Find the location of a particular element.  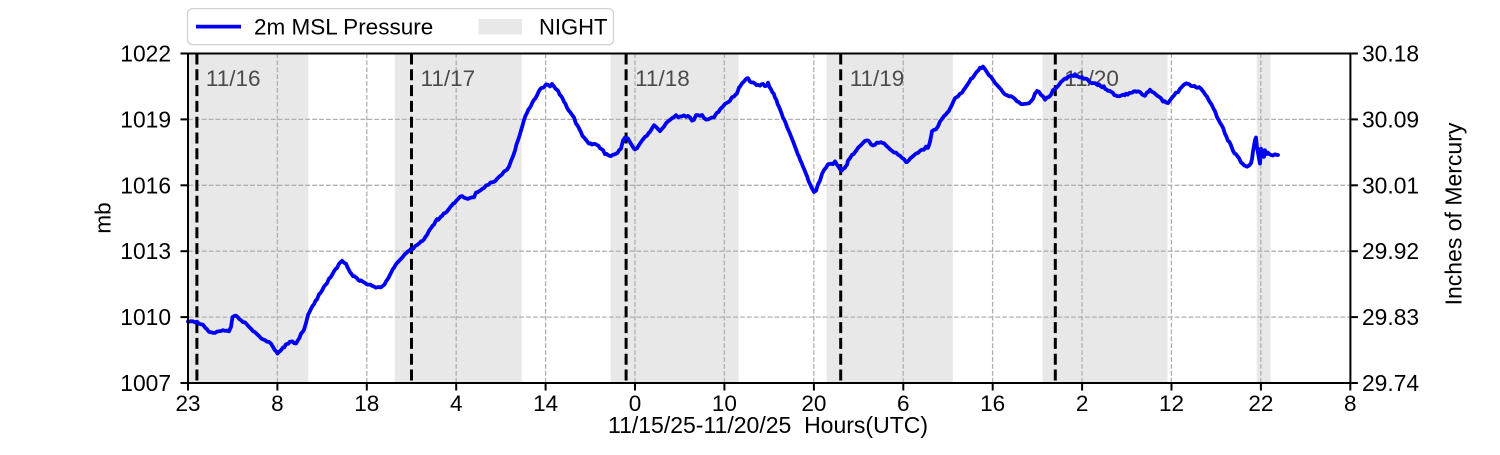

svg-text: 29.92 is located at coordinates (1390, 251).